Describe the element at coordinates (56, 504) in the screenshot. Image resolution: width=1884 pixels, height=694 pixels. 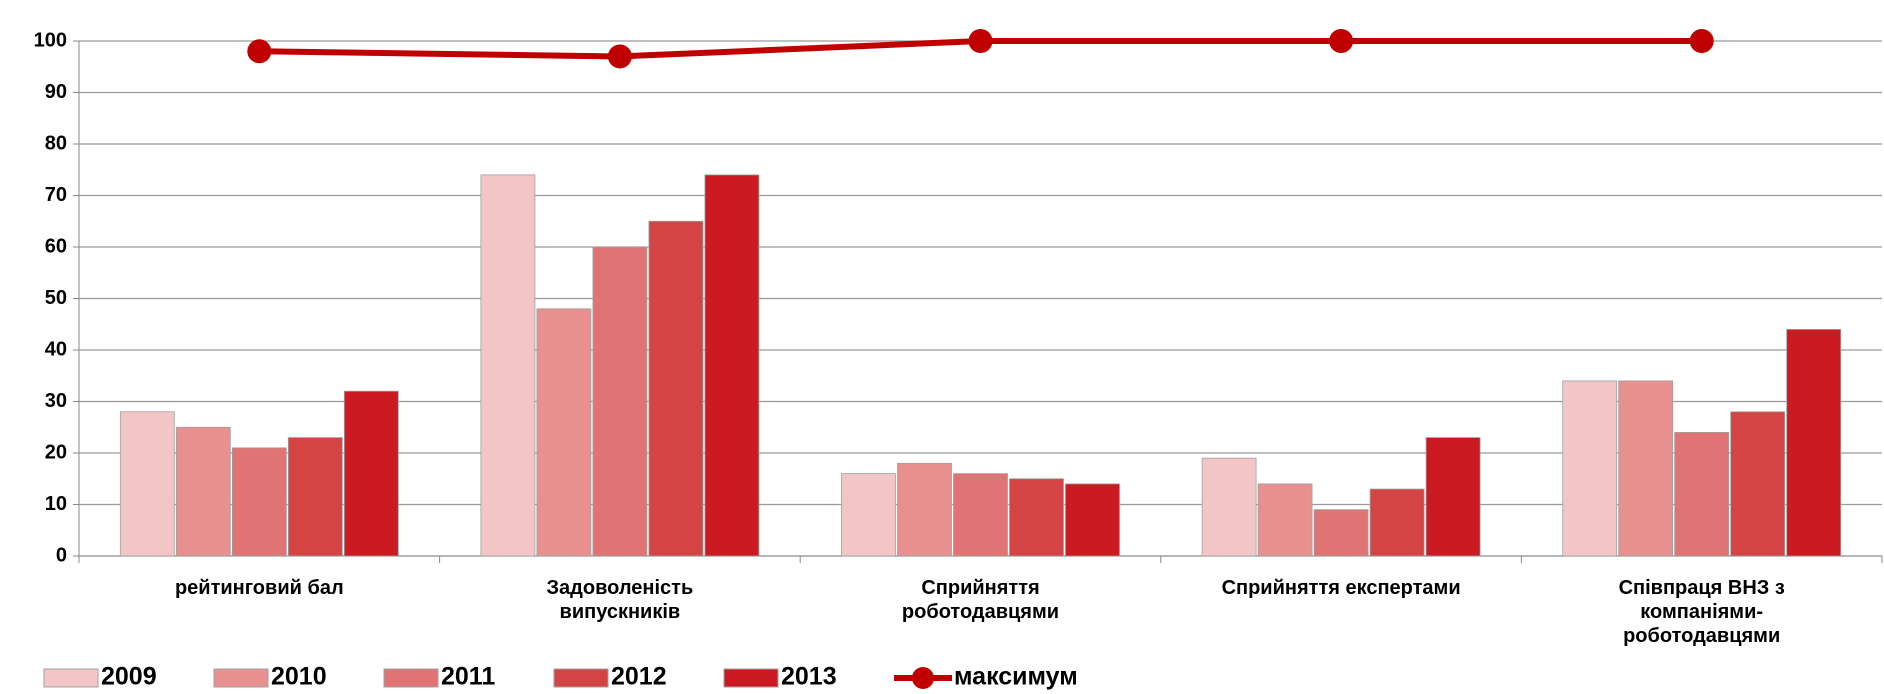
I see `y-tick-label: 10` at that location.